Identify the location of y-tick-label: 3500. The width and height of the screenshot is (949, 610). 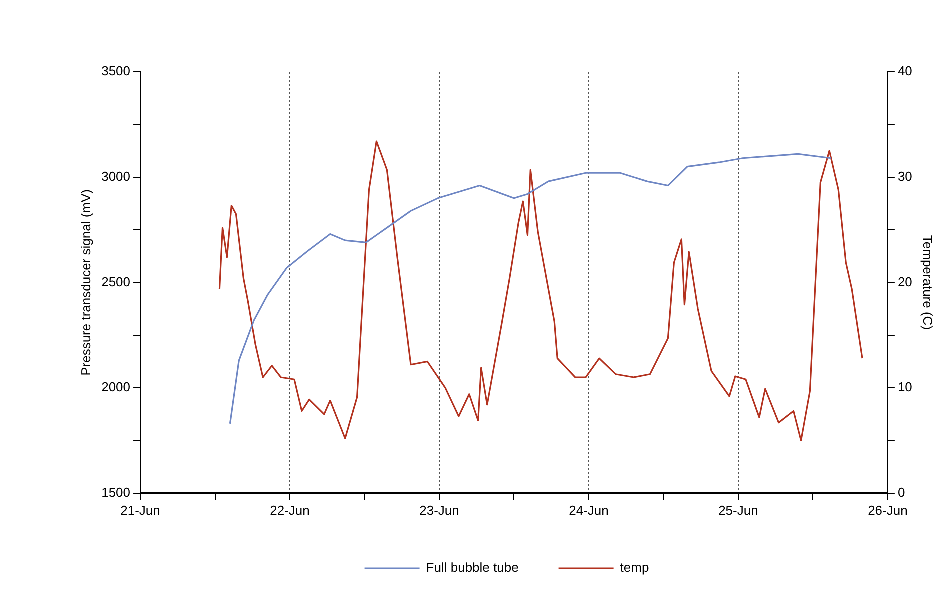
(116, 71).